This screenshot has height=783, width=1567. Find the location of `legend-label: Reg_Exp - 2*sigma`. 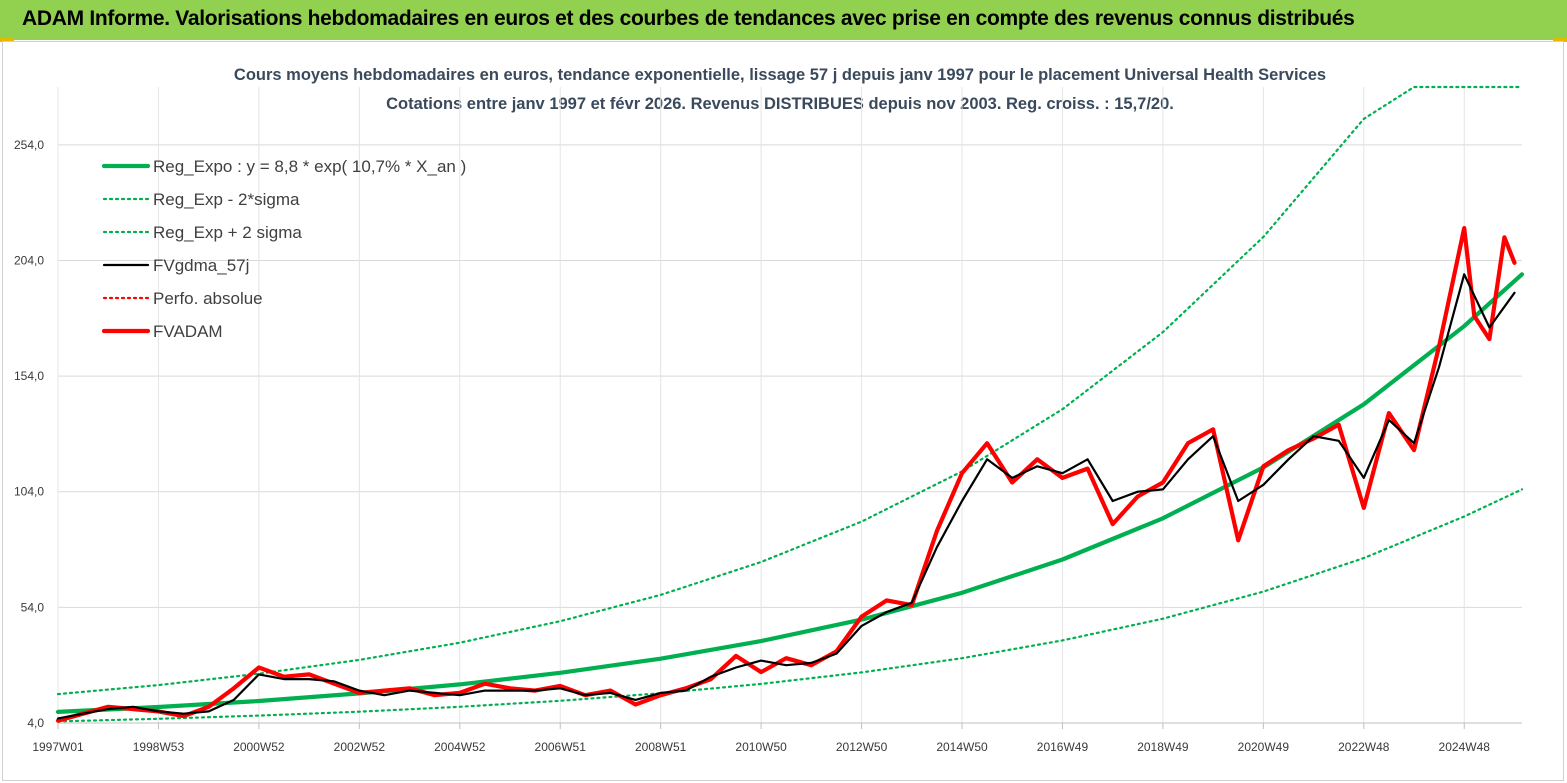

legend-label: Reg_Exp - 2*sigma is located at coordinates (226, 199).